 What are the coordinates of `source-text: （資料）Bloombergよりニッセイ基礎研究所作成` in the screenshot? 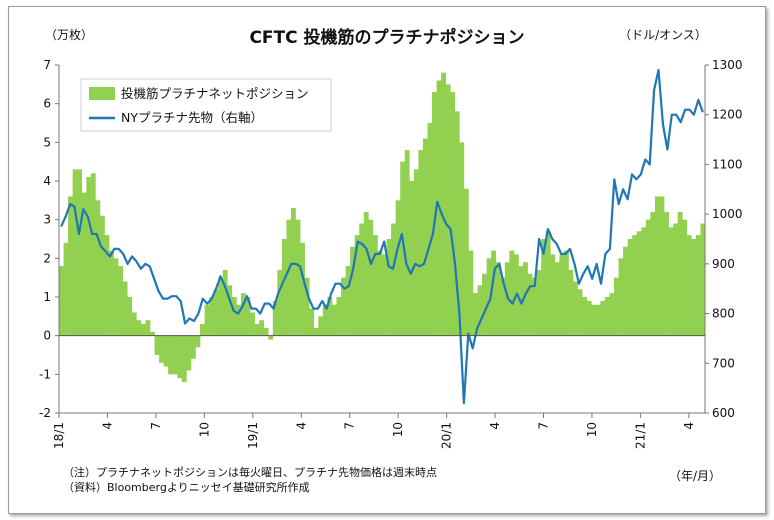 It's located at (186, 487).